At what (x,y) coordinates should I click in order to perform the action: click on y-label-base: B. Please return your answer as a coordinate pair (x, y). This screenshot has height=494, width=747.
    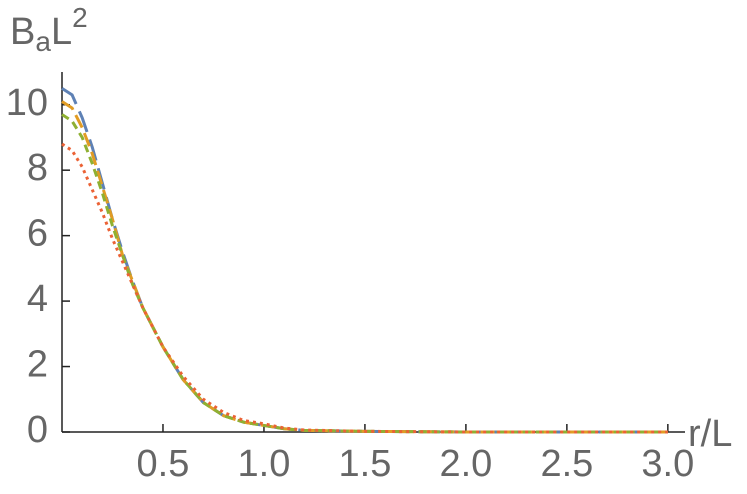
    Looking at the image, I should click on (22, 32).